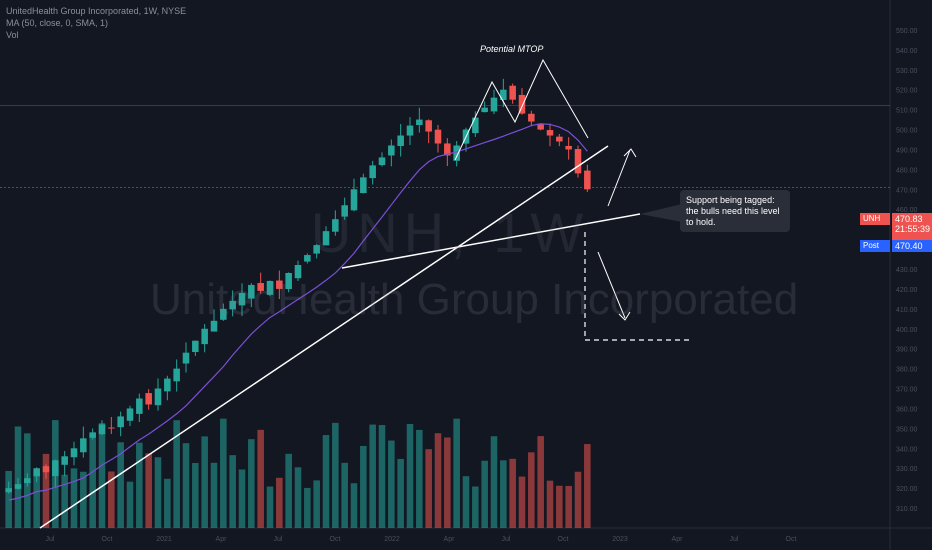  What do you see at coordinates (907, 310) in the screenshot?
I see `y-tick-label: 410.00` at bounding box center [907, 310].